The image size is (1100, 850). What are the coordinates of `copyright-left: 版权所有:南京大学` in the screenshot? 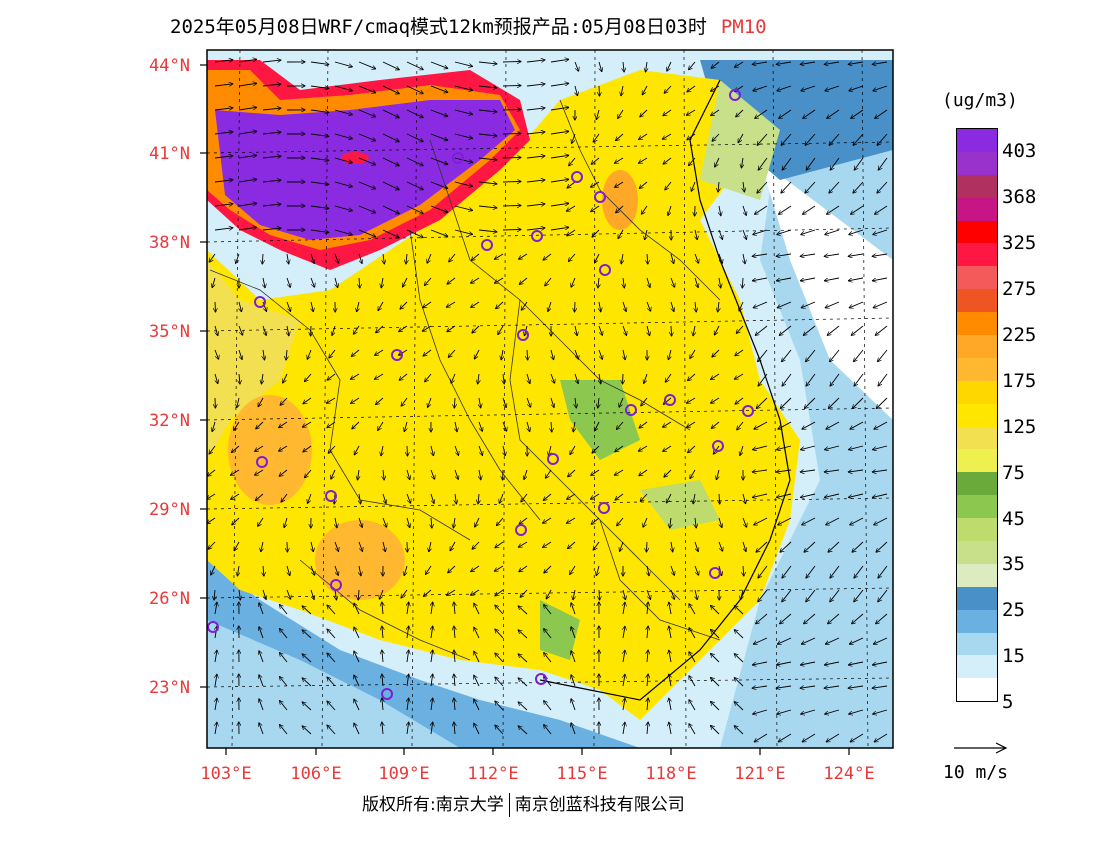 It's located at (433, 805).